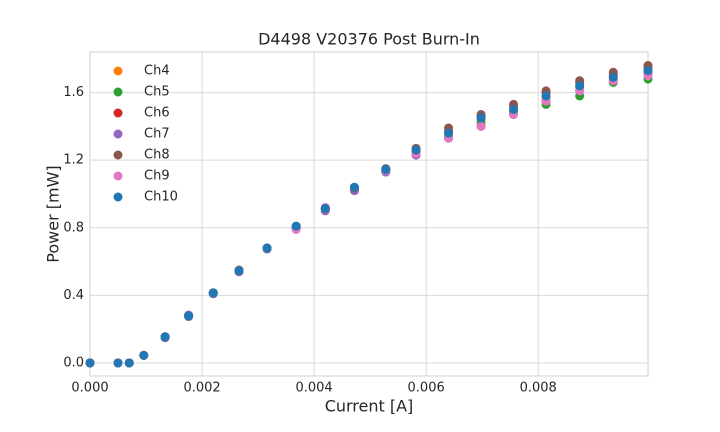 Image resolution: width=720 pixels, height=432 pixels. I want to click on x-tick-label: 0.004, so click(313, 388).